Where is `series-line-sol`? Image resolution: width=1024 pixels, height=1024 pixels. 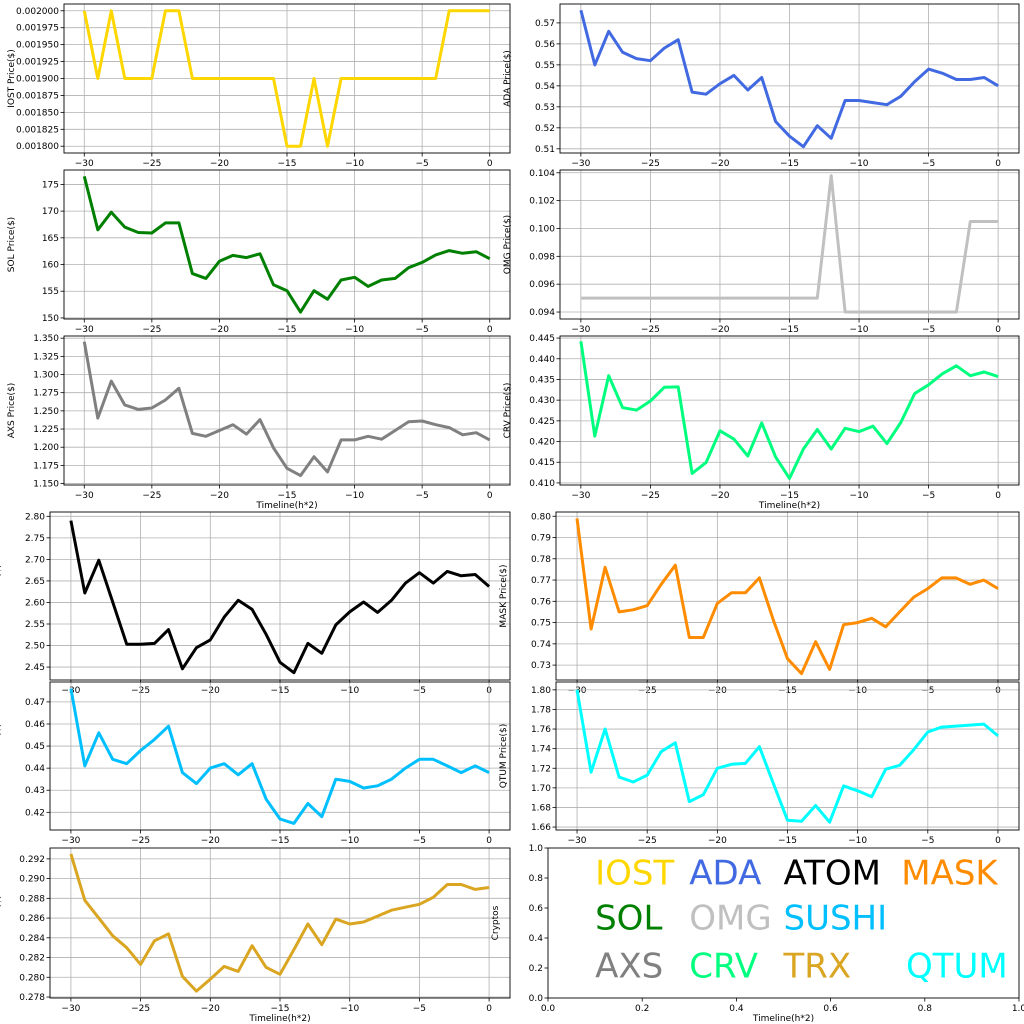 series-line-sol is located at coordinates (286, 245).